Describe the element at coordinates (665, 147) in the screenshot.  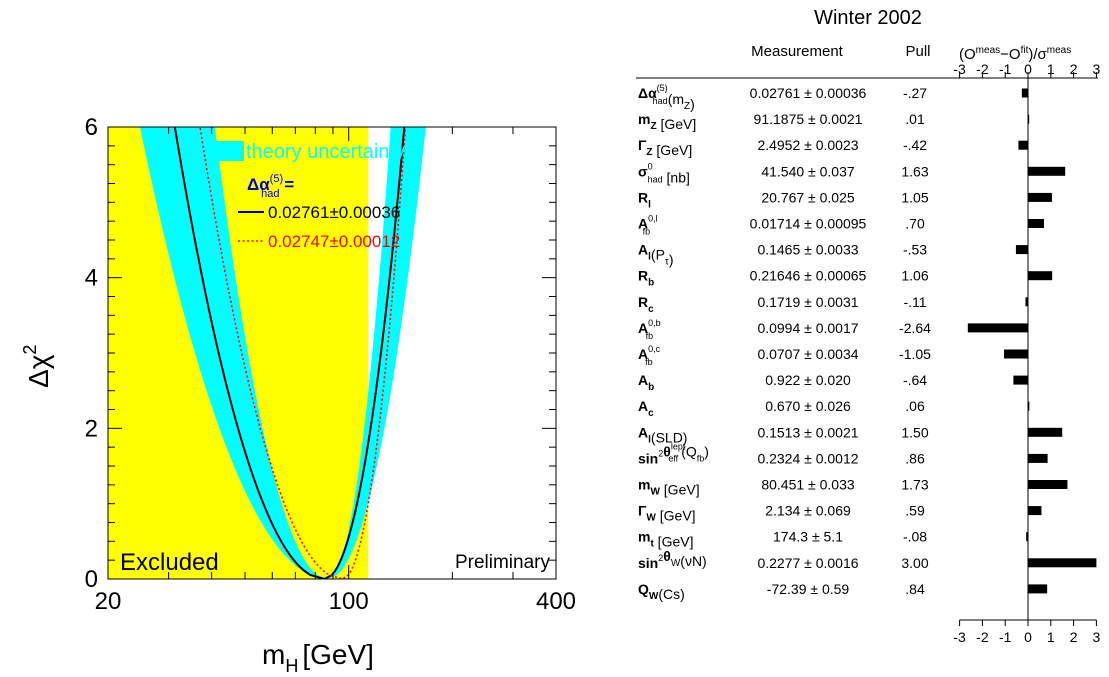
I see `observable-name: ΓZ [GeV]` at that location.